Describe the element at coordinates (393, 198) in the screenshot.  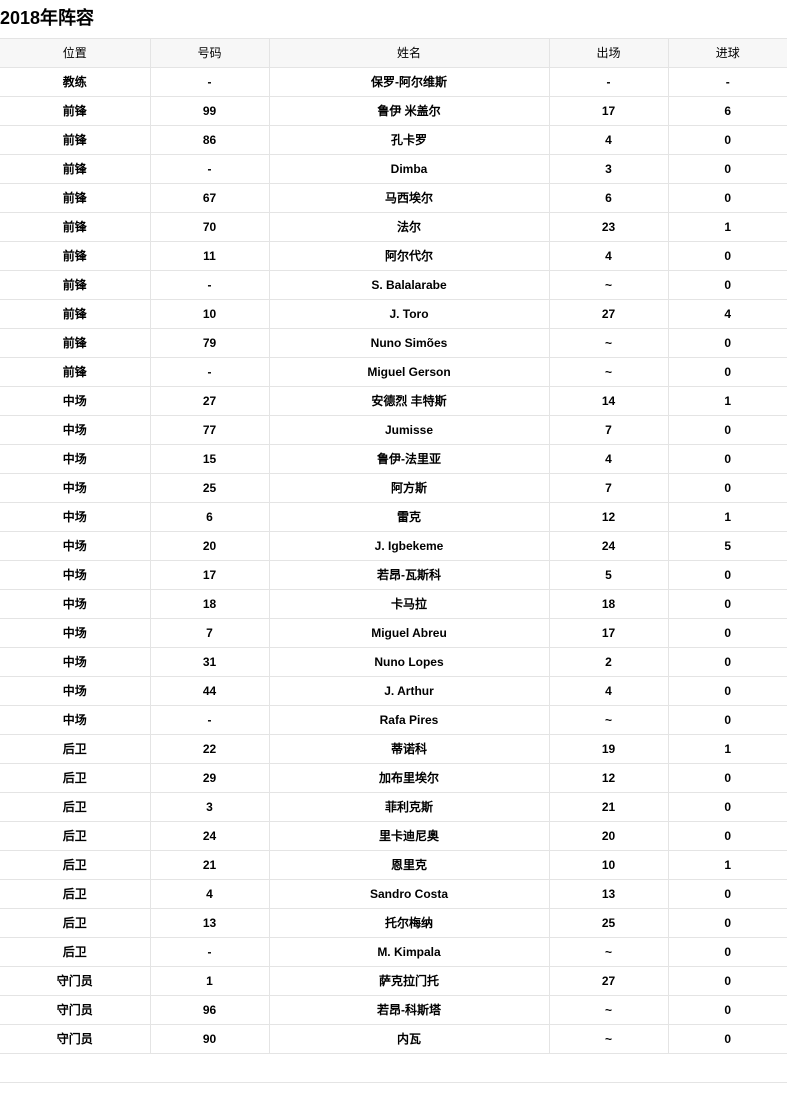
I see `table-row: 前锋 67 马西埃尔 6 0` at that location.